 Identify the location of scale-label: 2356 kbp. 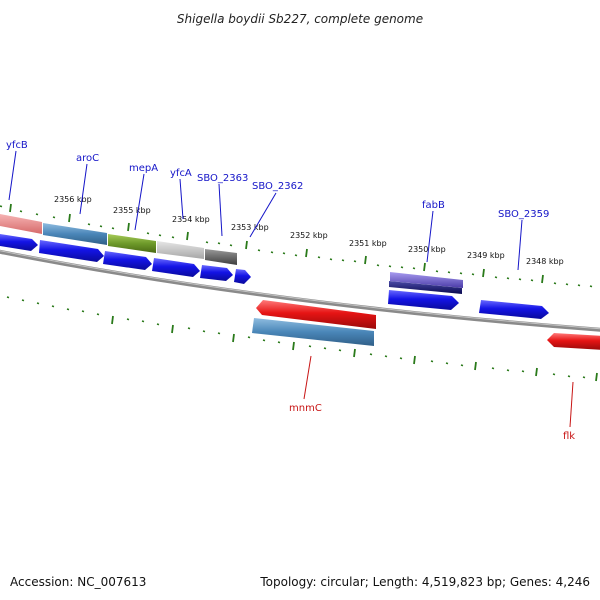
(73, 199).